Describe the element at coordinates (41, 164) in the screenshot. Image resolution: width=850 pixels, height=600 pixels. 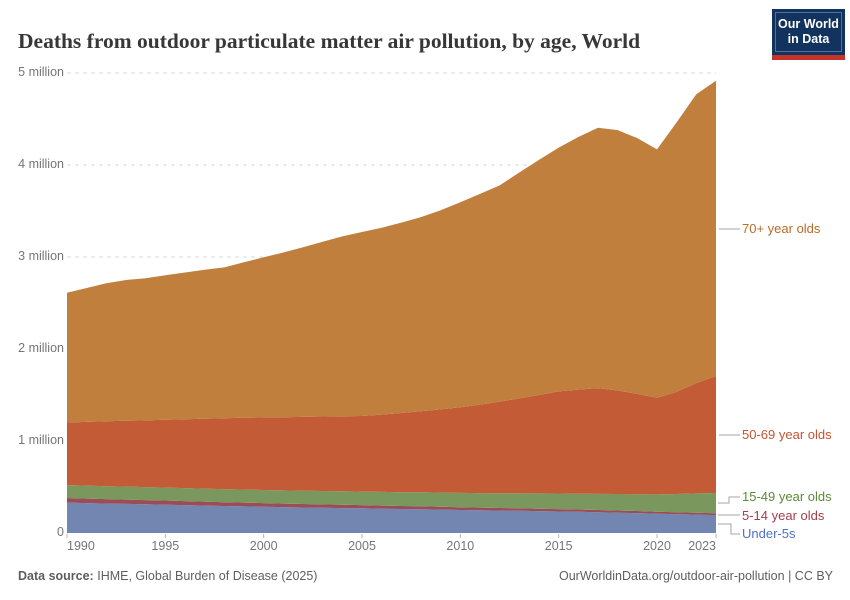
I see `y-axis-label-4m: 4 million` at that location.